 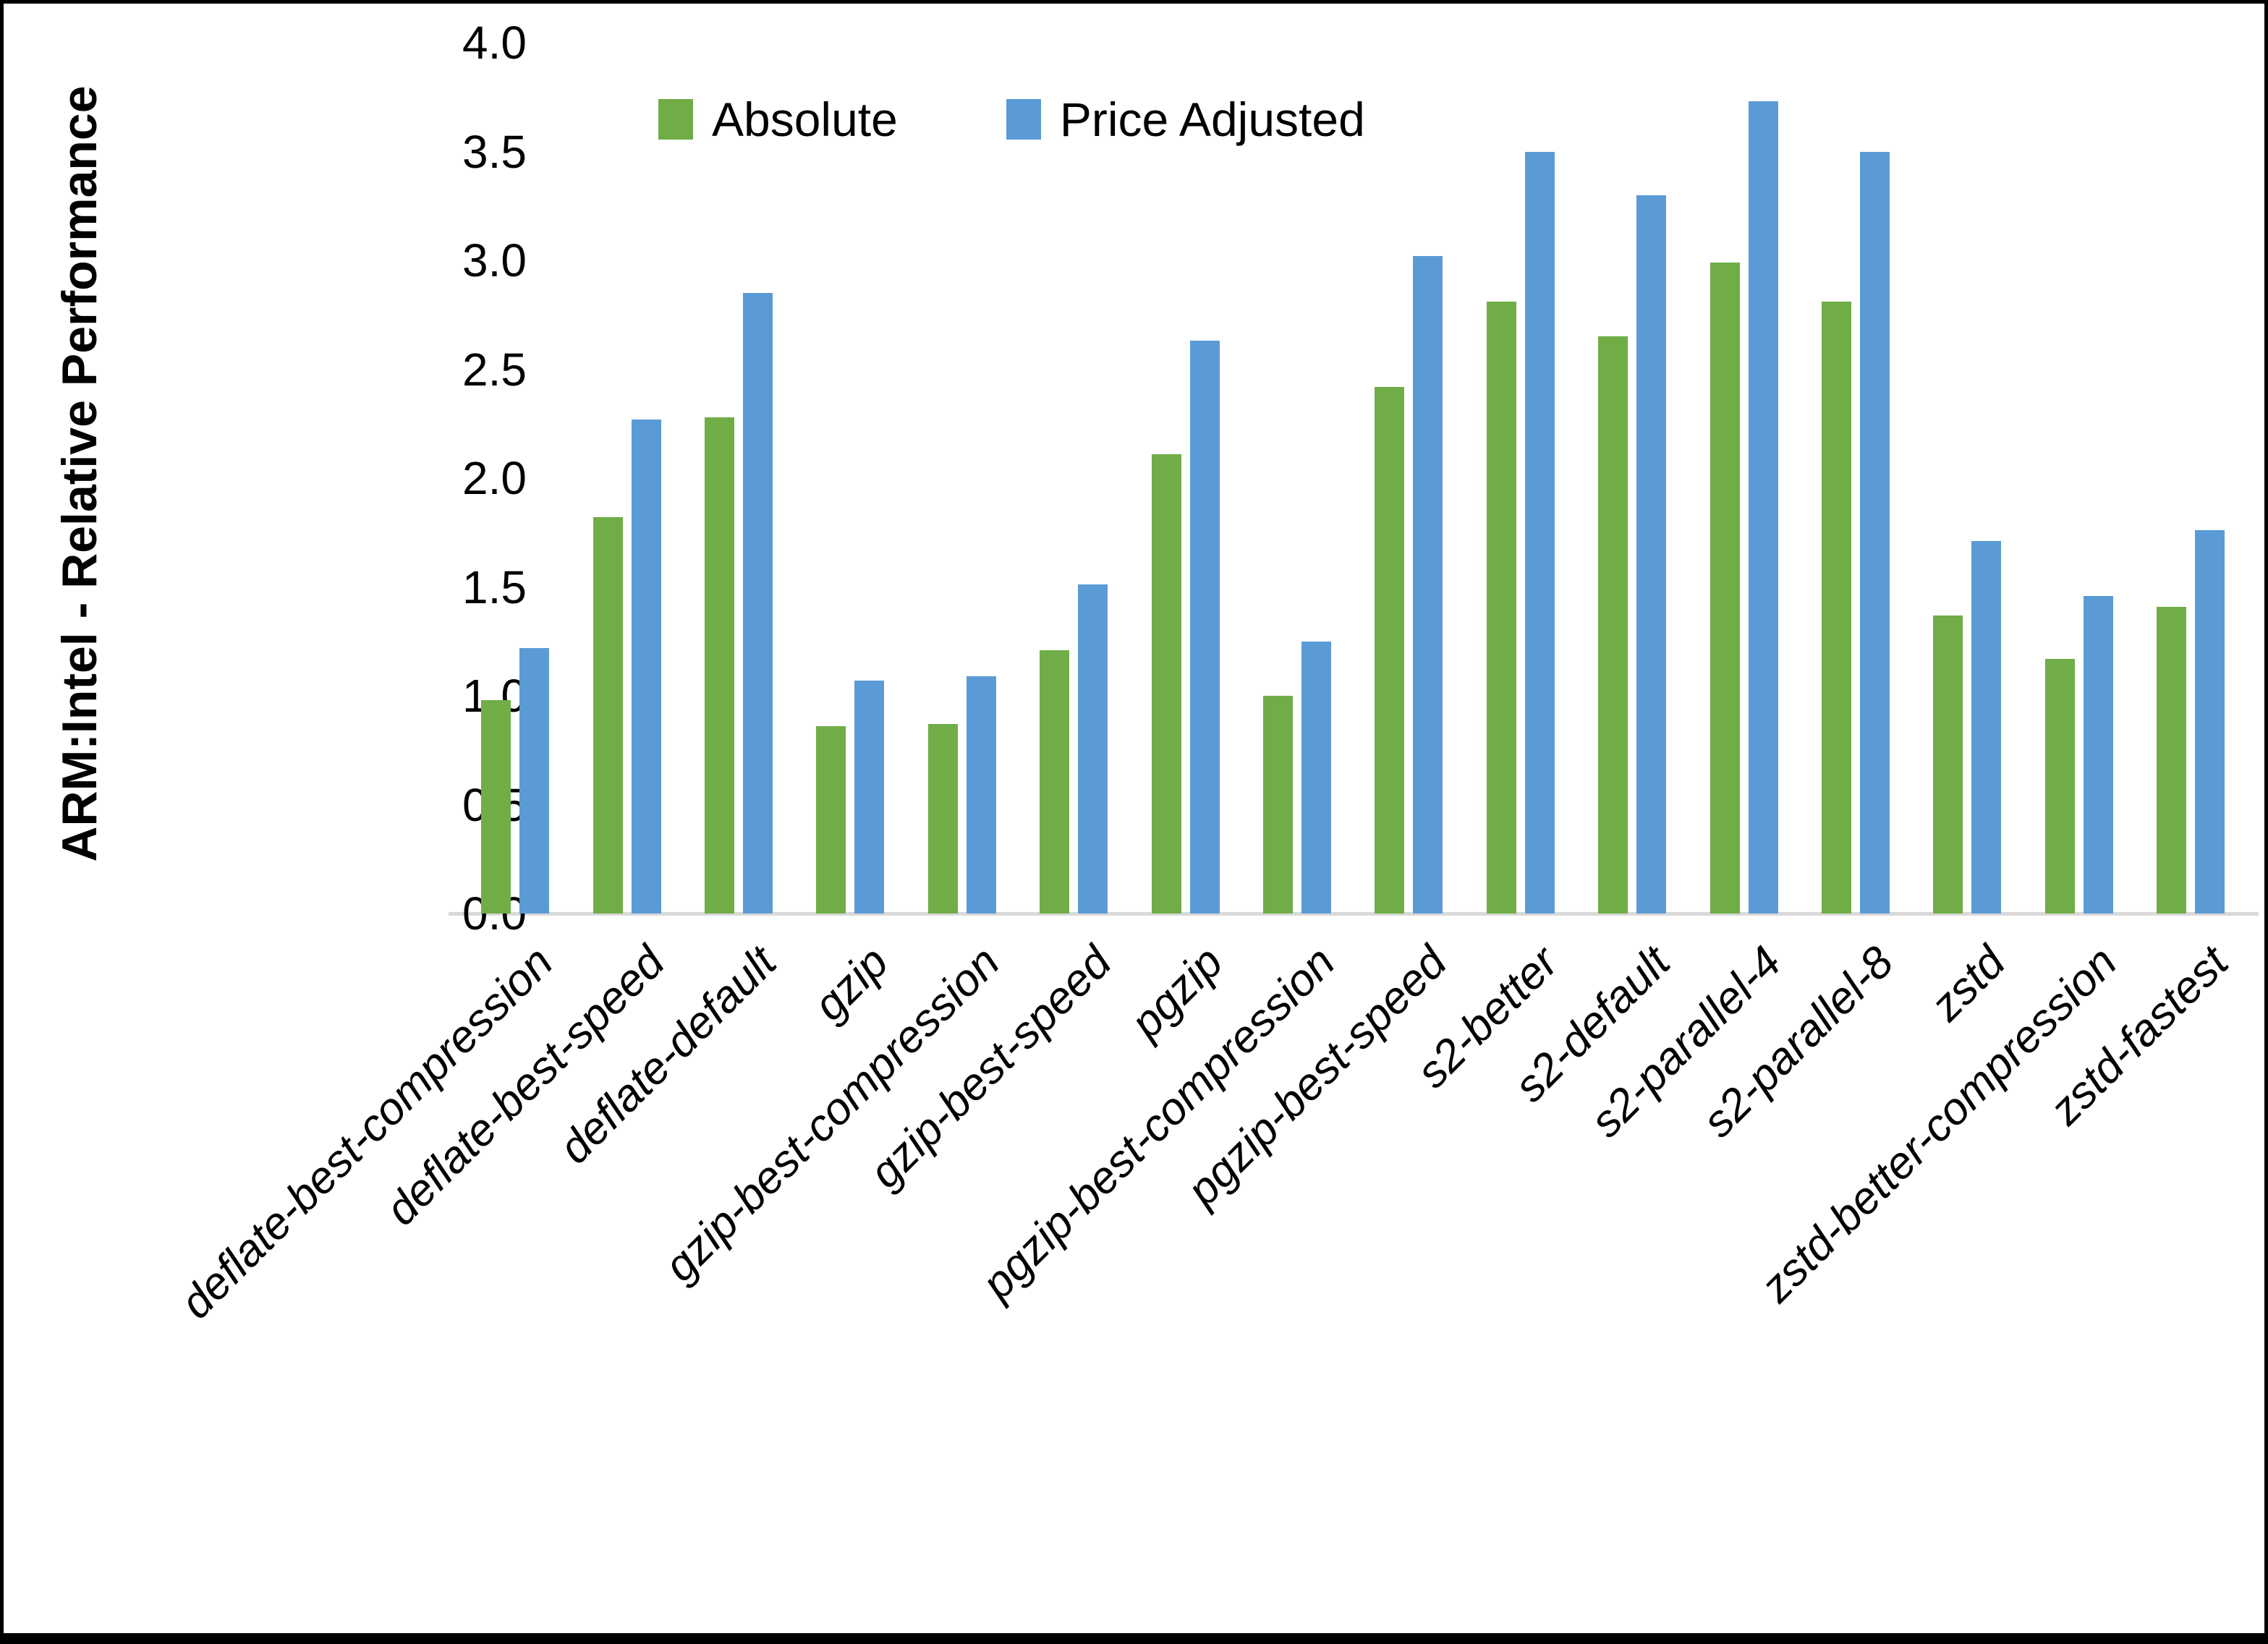 What do you see at coordinates (1540, 532) in the screenshot?
I see `bar-price-adjusted-s2-better` at bounding box center [1540, 532].